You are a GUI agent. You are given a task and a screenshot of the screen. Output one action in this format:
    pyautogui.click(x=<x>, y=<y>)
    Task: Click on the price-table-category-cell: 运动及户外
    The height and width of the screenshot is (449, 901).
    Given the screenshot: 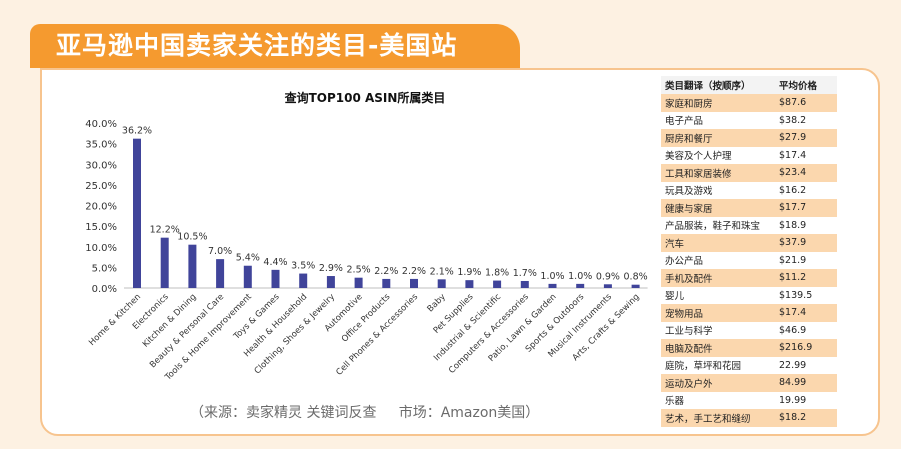 What is the action you would take?
    pyautogui.click(x=718, y=383)
    